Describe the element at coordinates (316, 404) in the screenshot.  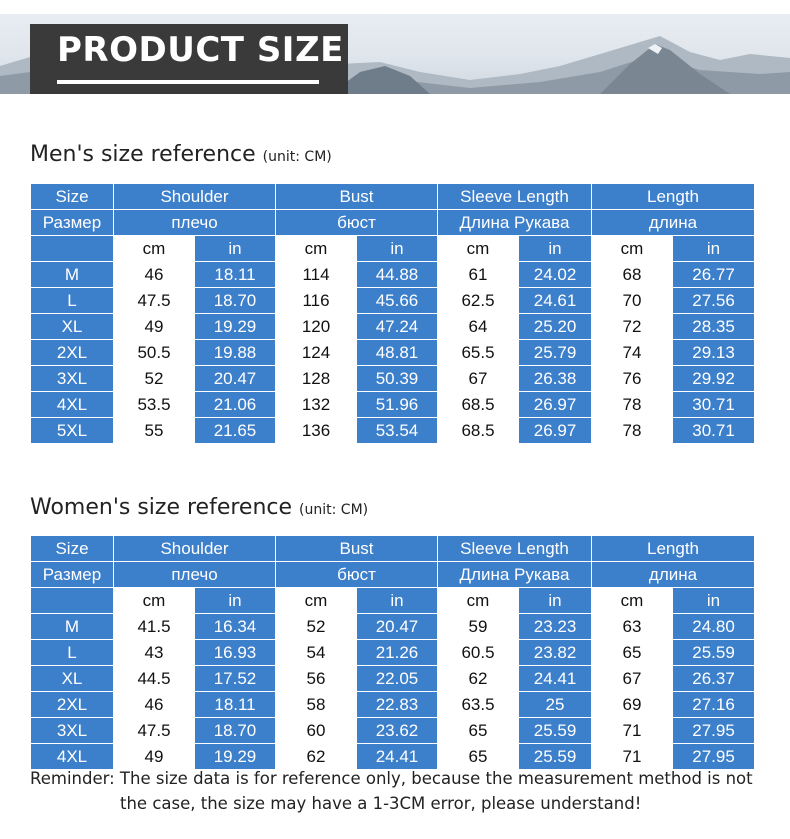
I see `value-cell: 132` at that location.